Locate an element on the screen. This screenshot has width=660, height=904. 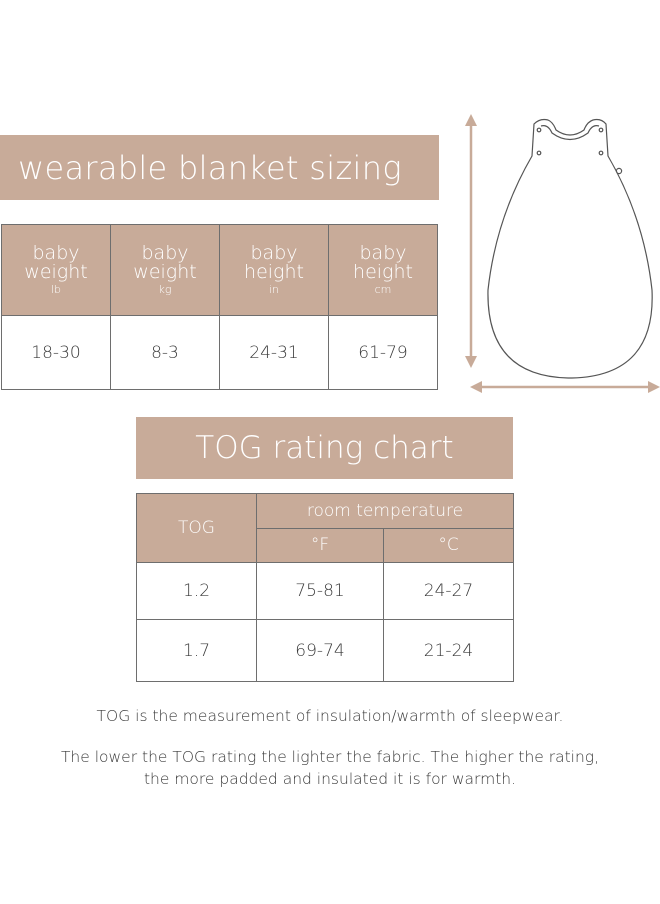
header-height-cm: baby height cm is located at coordinates (383, 270).